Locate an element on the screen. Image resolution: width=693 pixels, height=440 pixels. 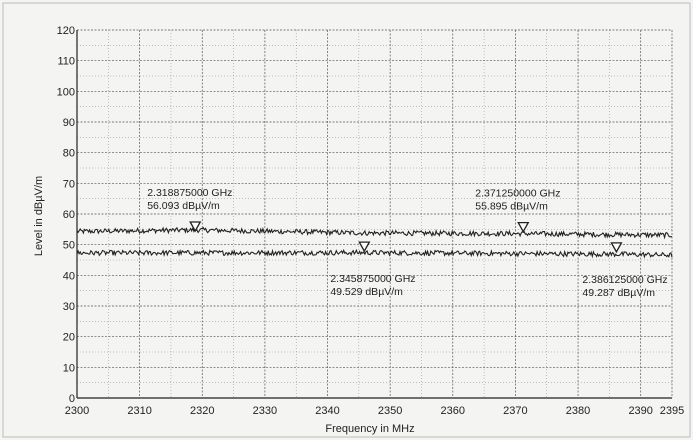
y-tick-label: 30 is located at coordinates (69, 307).